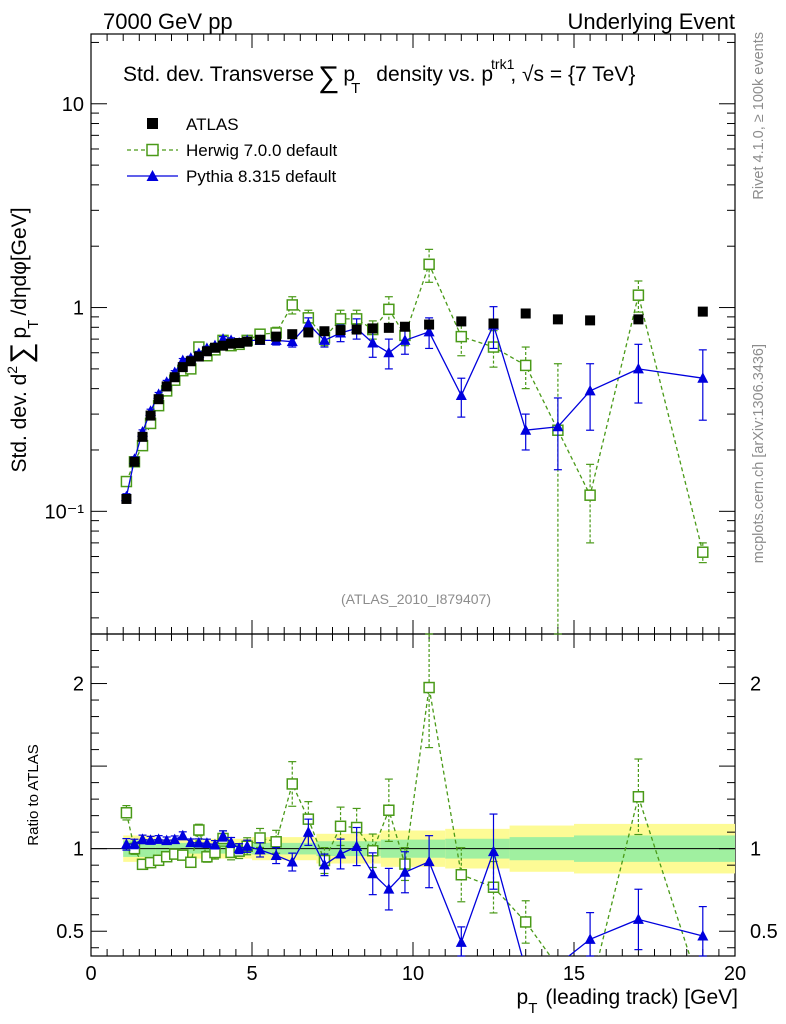 The height and width of the screenshot is (1024, 786). Describe the element at coordinates (735, 974) in the screenshot. I see `x-tick-label: 20` at that location.